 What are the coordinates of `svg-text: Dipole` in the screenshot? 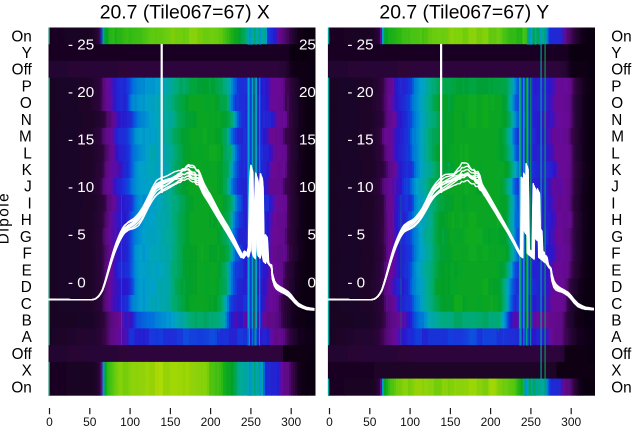 It's located at (6, 218).